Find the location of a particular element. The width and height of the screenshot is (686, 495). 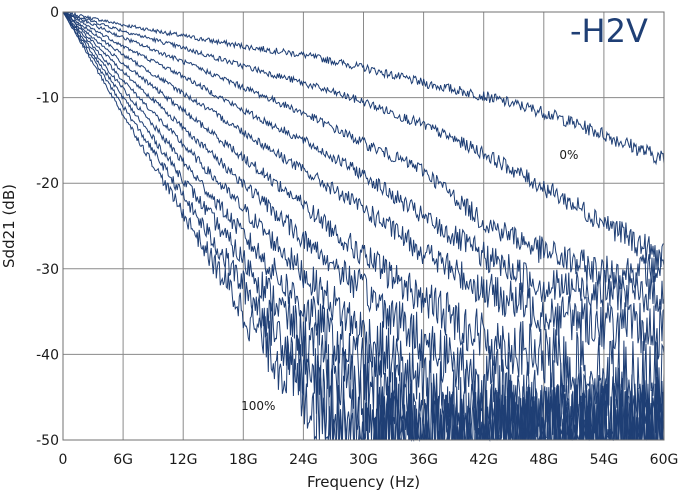

x-tick-label: 0 is located at coordinates (63, 460).